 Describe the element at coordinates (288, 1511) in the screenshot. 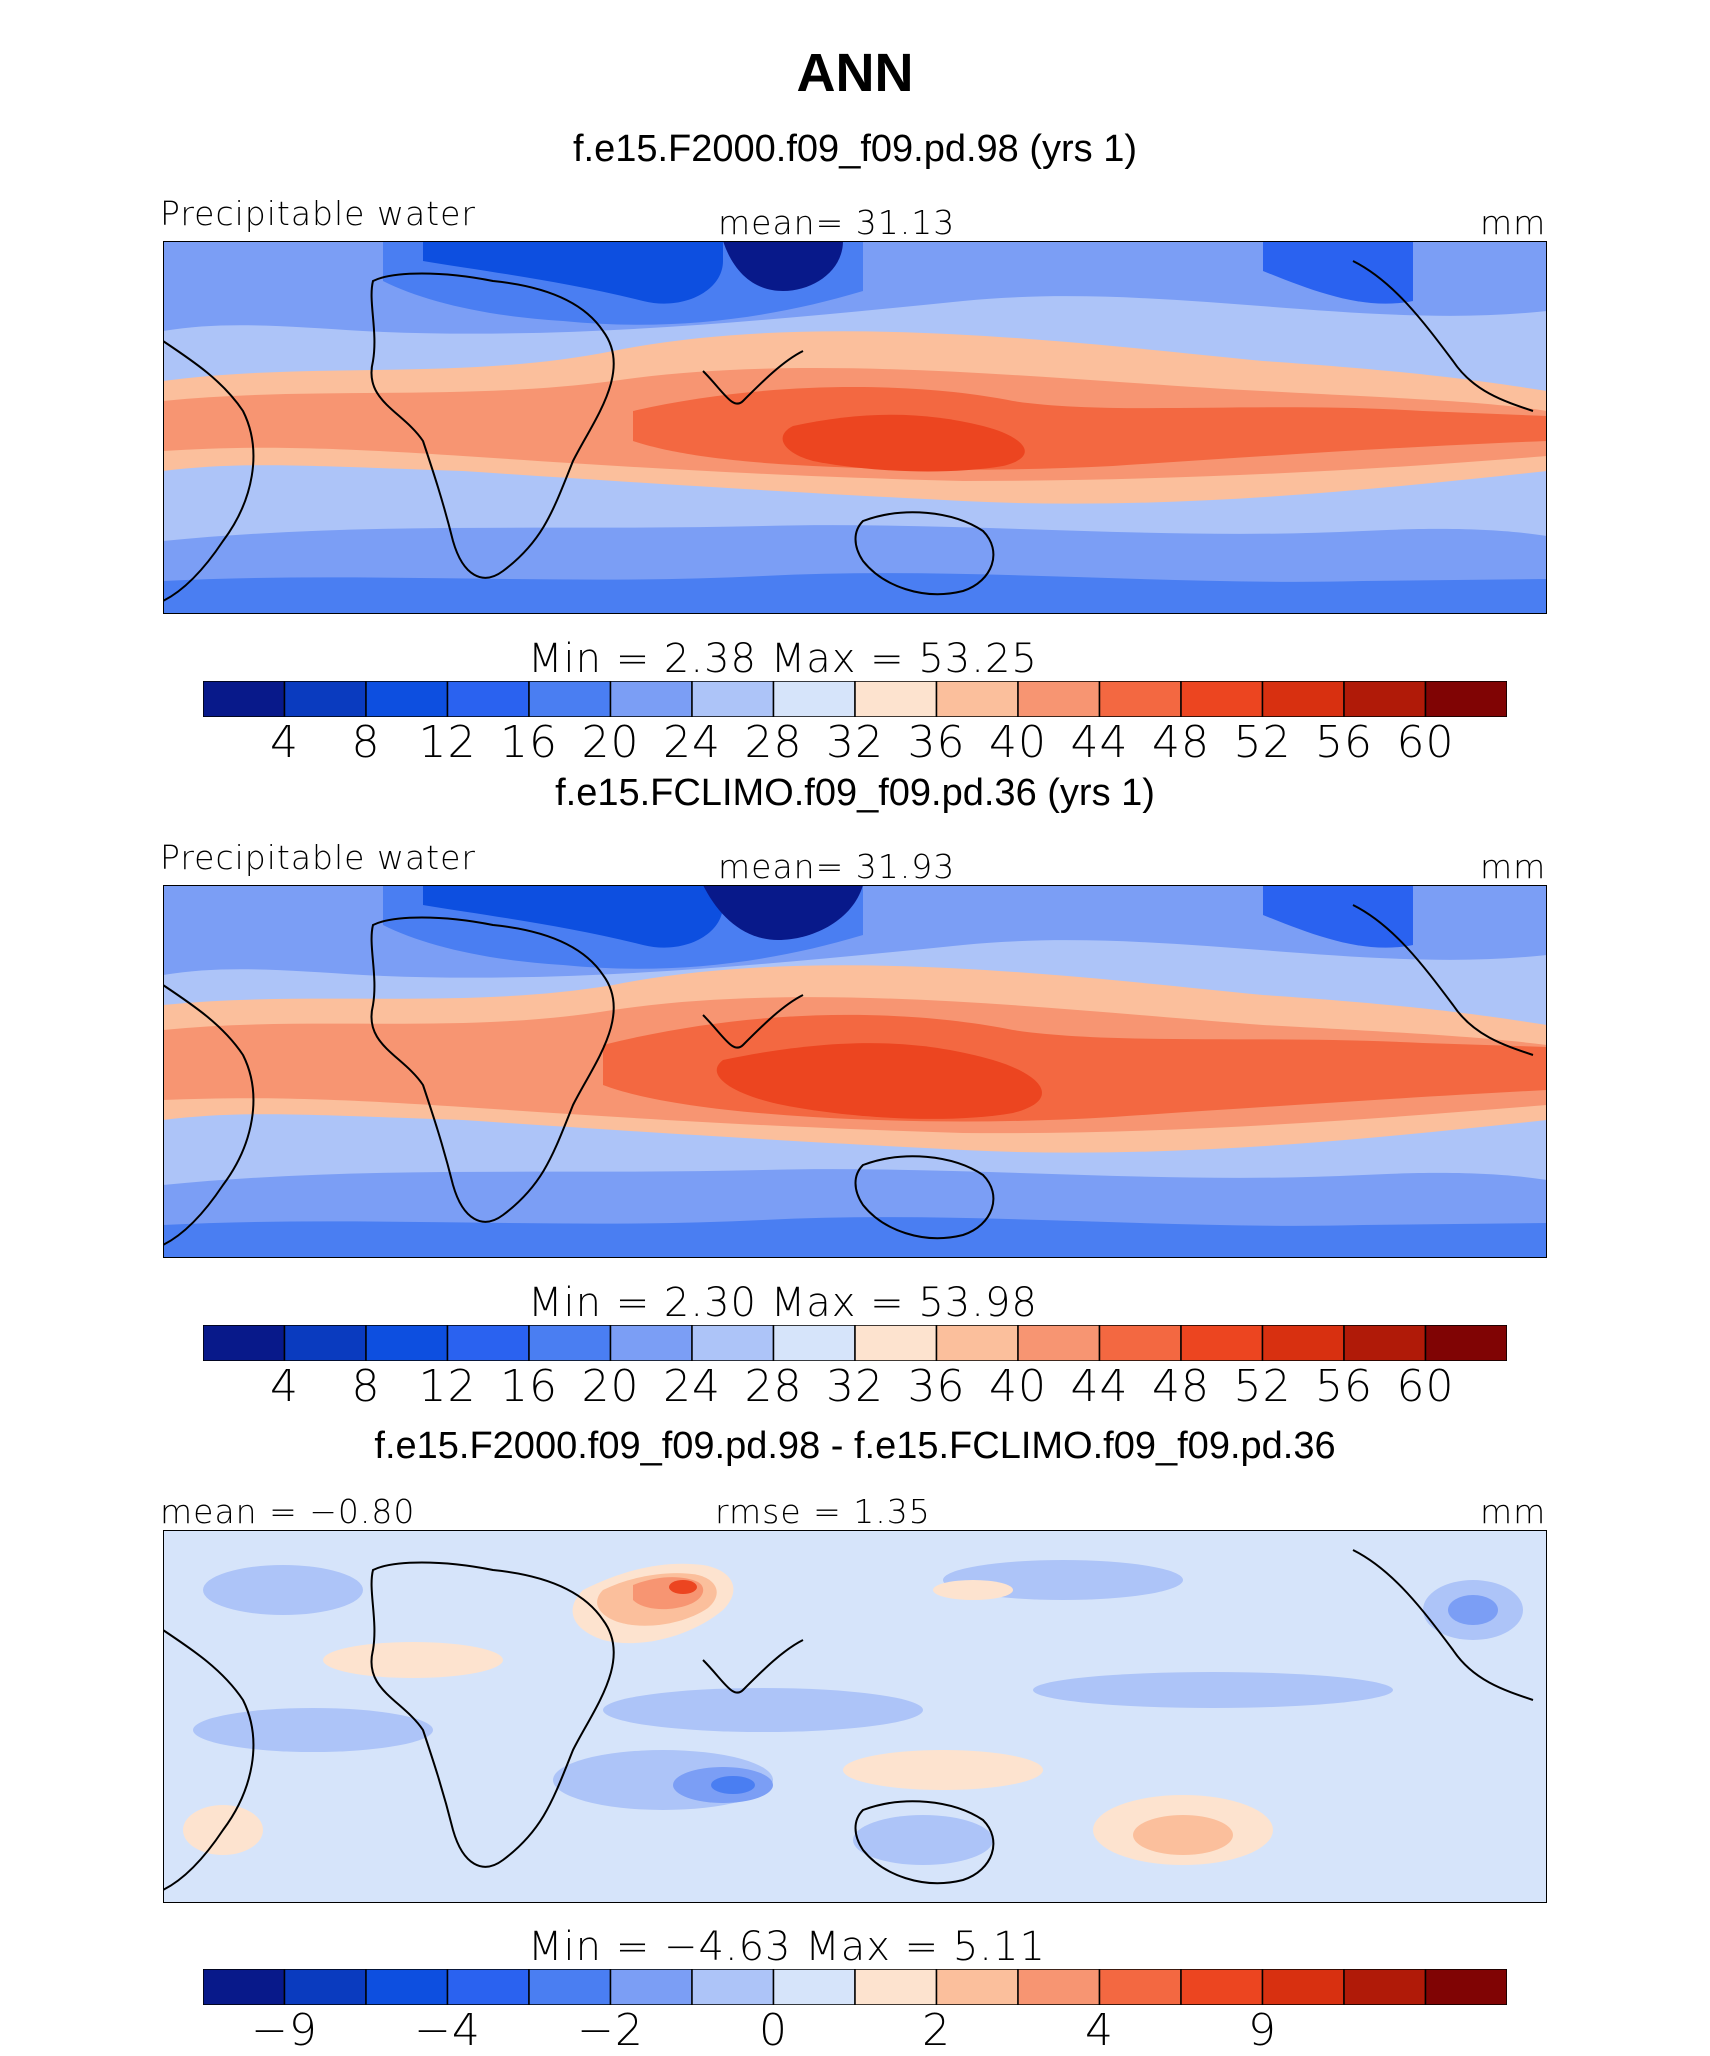

I see `panel3-mean-label: mean = −0.80` at that location.